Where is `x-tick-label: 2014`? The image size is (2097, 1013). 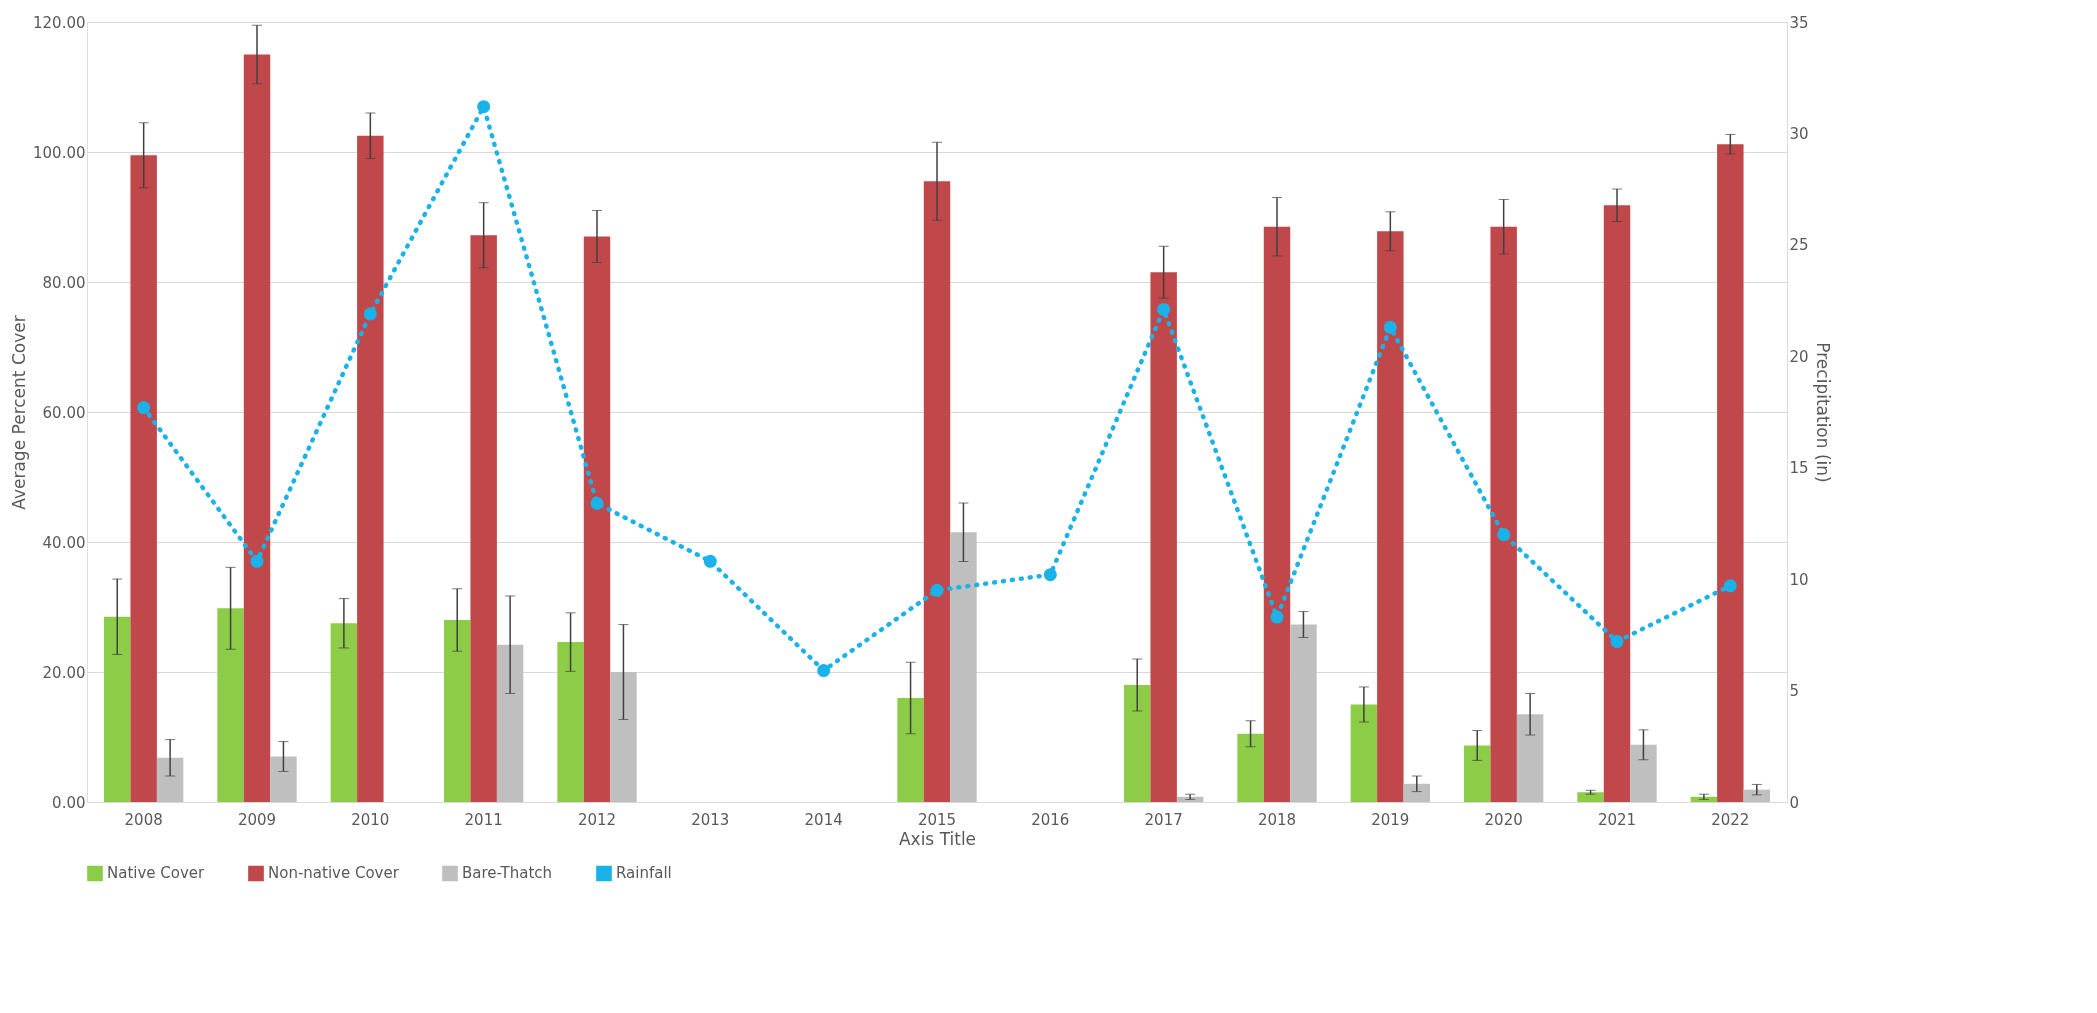
x-tick-label: 2014 is located at coordinates (823, 819).